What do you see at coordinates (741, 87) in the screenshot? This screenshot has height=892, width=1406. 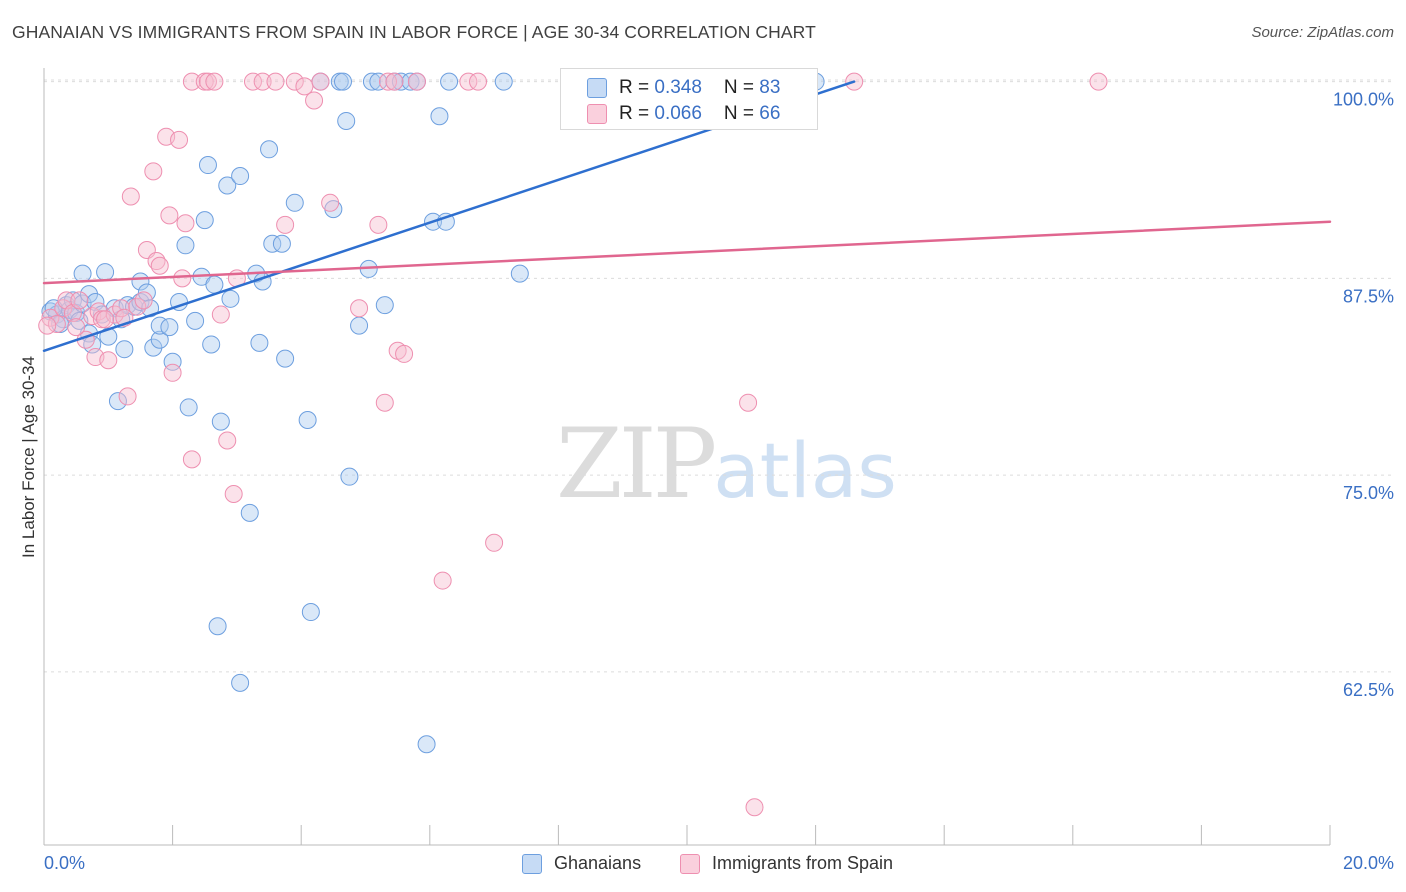 I see `legend-n-label: N =` at bounding box center [741, 87].